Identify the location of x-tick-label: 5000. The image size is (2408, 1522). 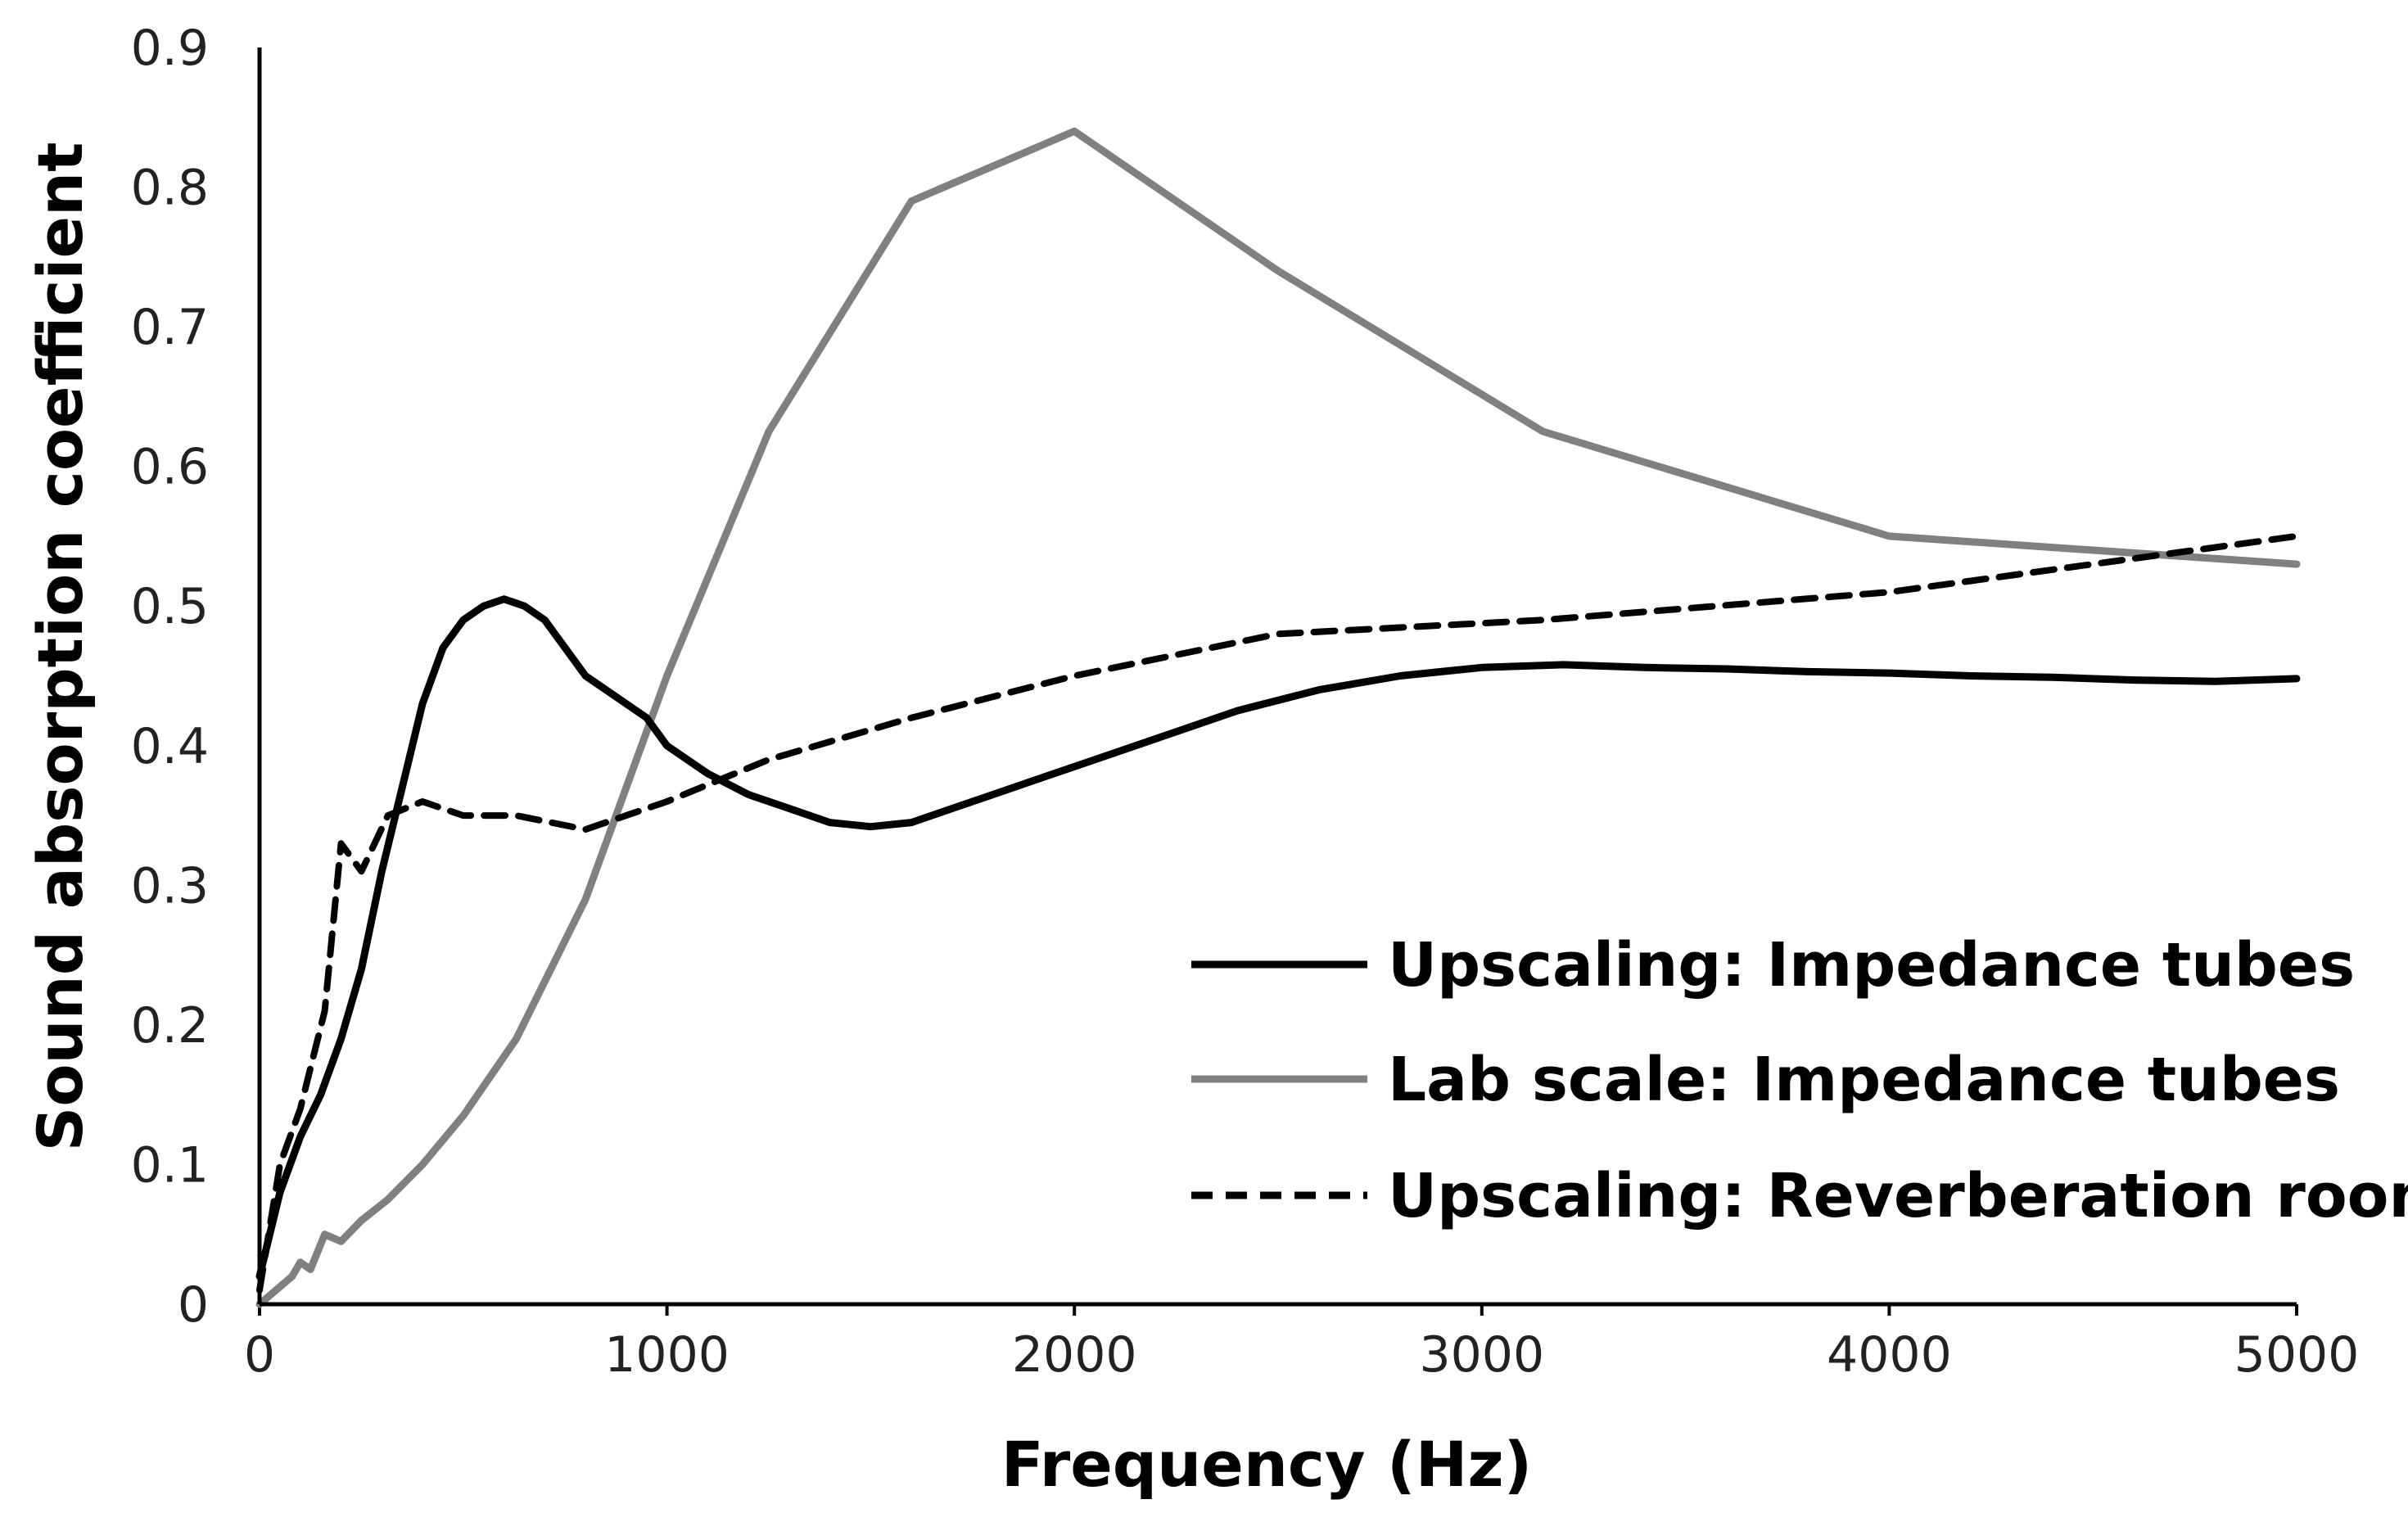
(2297, 1355).